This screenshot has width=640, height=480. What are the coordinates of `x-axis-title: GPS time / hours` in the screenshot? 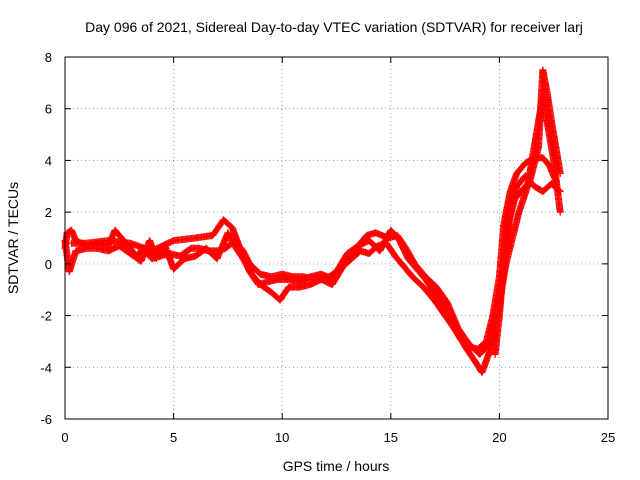 It's located at (336, 466).